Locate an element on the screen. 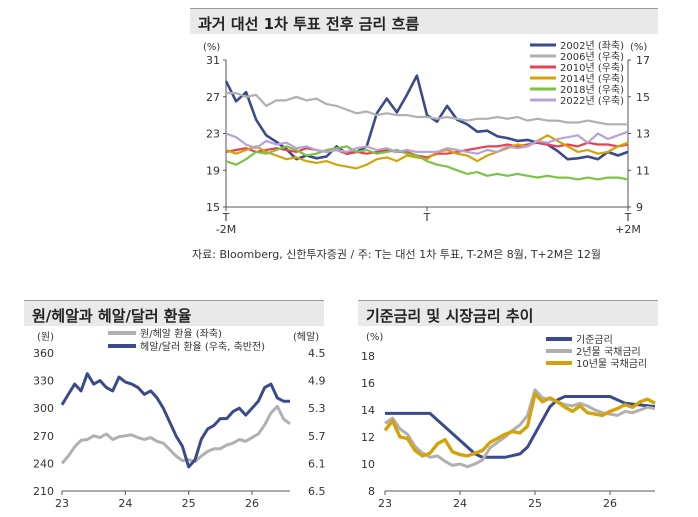 The image size is (698, 517). rates-legend-label-1: 기준금리 is located at coordinates (594, 340).